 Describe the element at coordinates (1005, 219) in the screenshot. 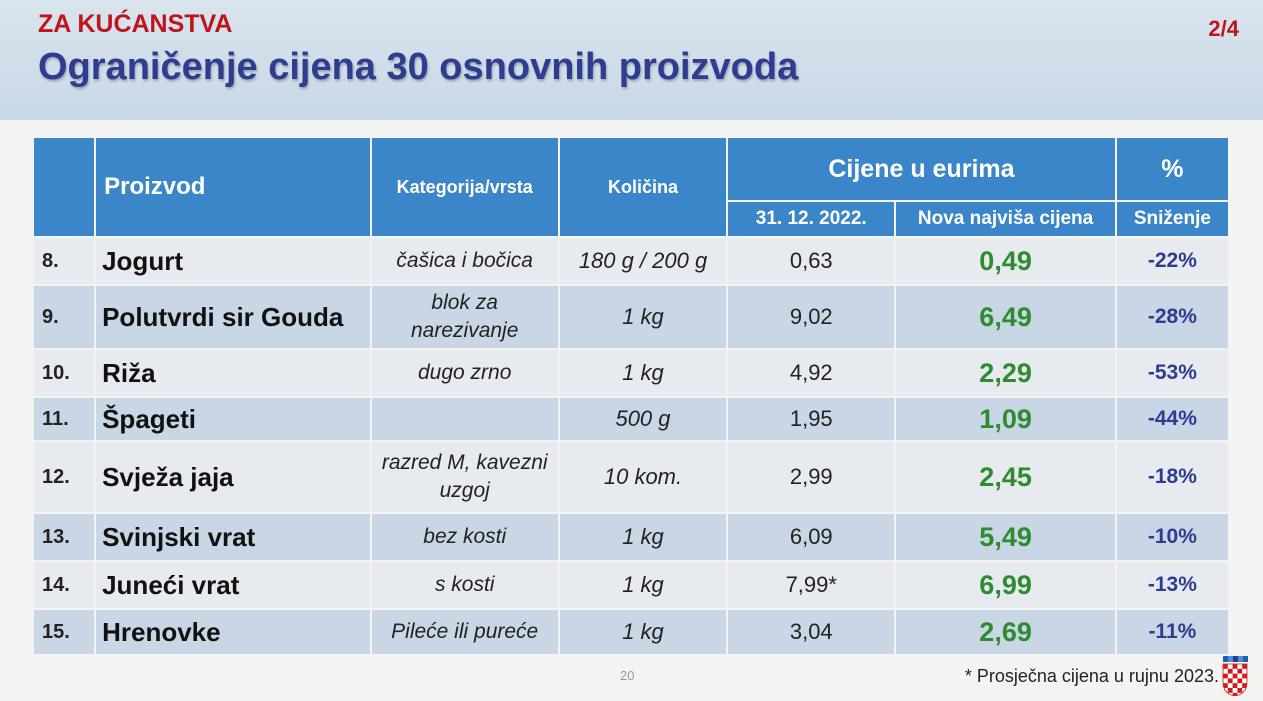

I see `header-new-price: Nova najviša cijena` at that location.